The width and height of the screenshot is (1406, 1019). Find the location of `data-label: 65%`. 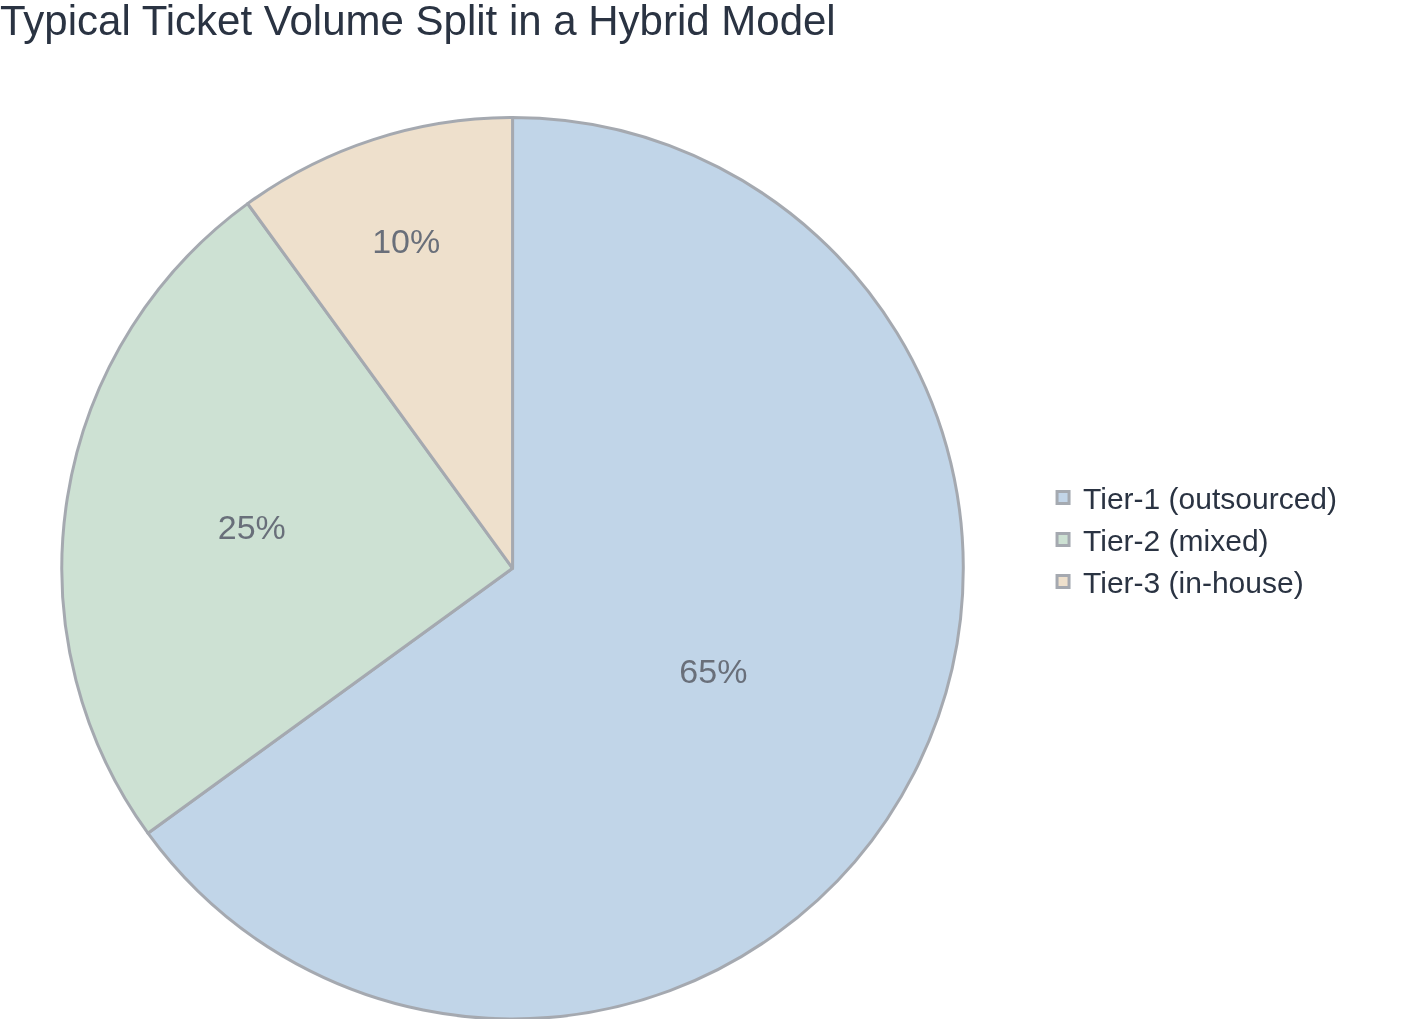

data-label: 65% is located at coordinates (713, 670).